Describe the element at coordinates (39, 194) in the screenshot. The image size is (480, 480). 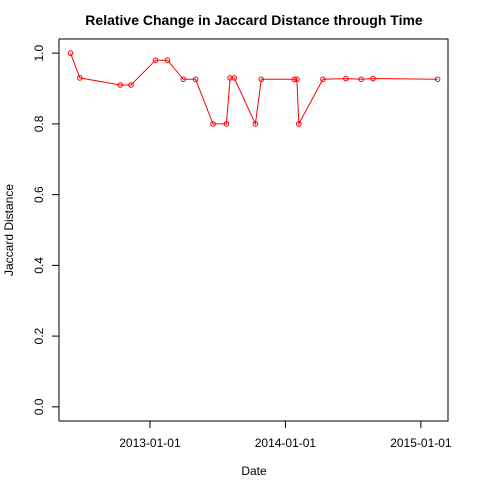
I see `y-tick-label: 0.6` at that location.